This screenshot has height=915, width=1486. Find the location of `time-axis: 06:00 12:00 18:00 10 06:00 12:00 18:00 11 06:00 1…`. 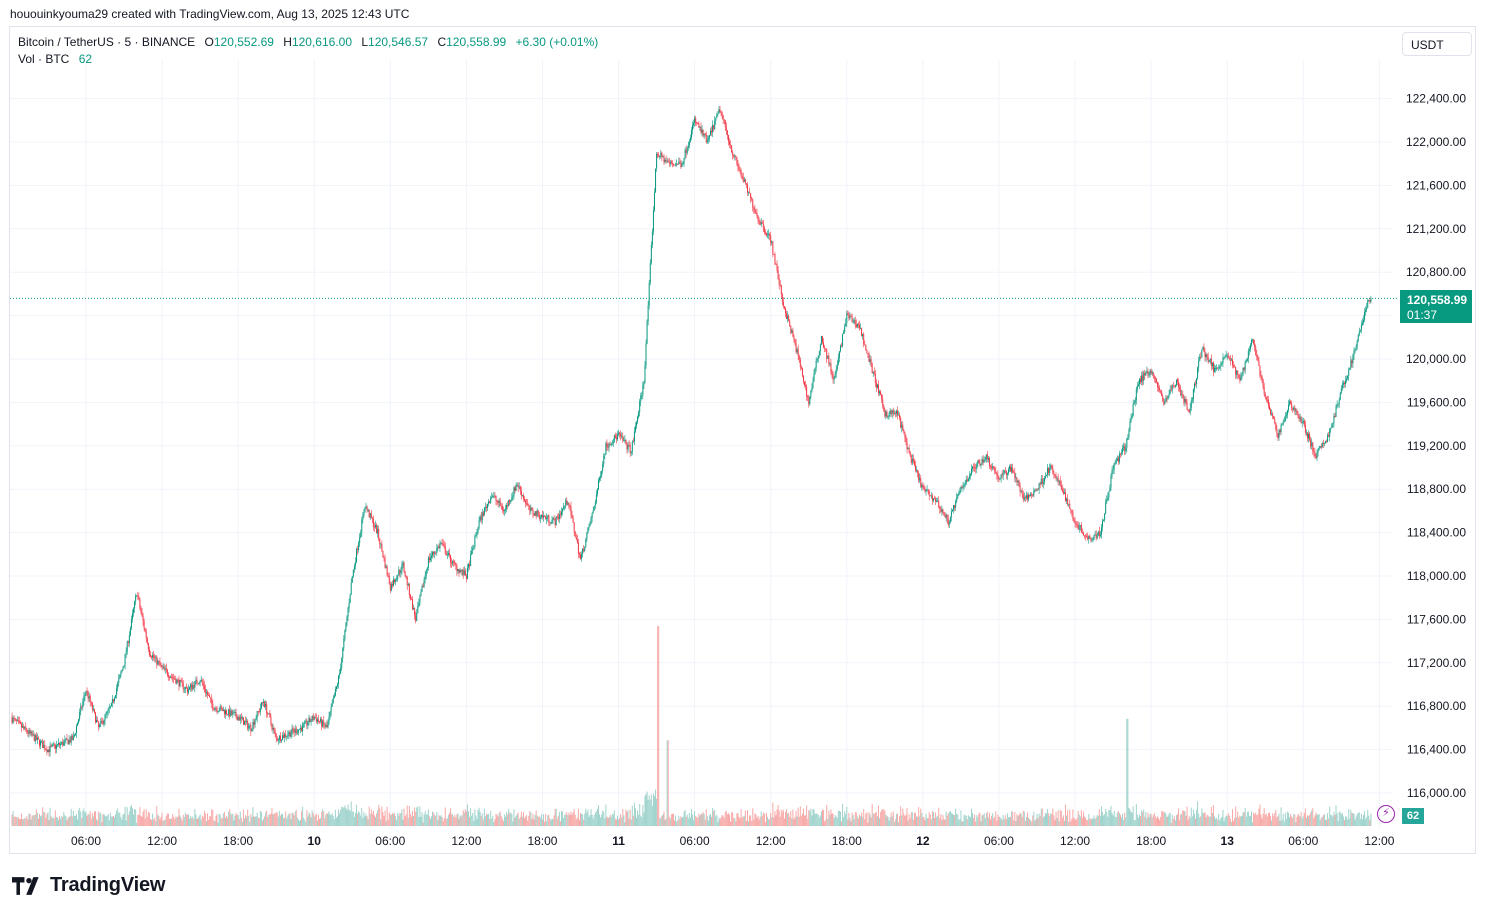

time-axis: 06:00 12:00 18:00 10 06:00 12:00 18:00 11 06:00 1… is located at coordinates (733, 841).